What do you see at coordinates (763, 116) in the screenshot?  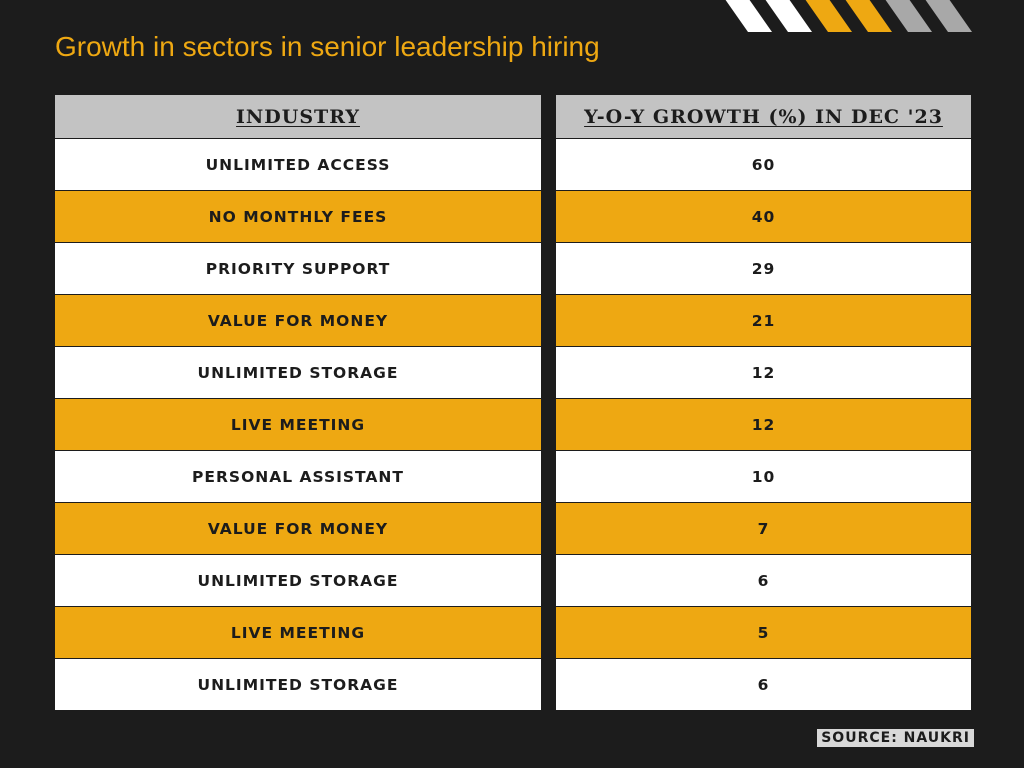 I see `growth-header: Y-O-Y GROWTH (%) IN DEC '23` at bounding box center [763, 116].